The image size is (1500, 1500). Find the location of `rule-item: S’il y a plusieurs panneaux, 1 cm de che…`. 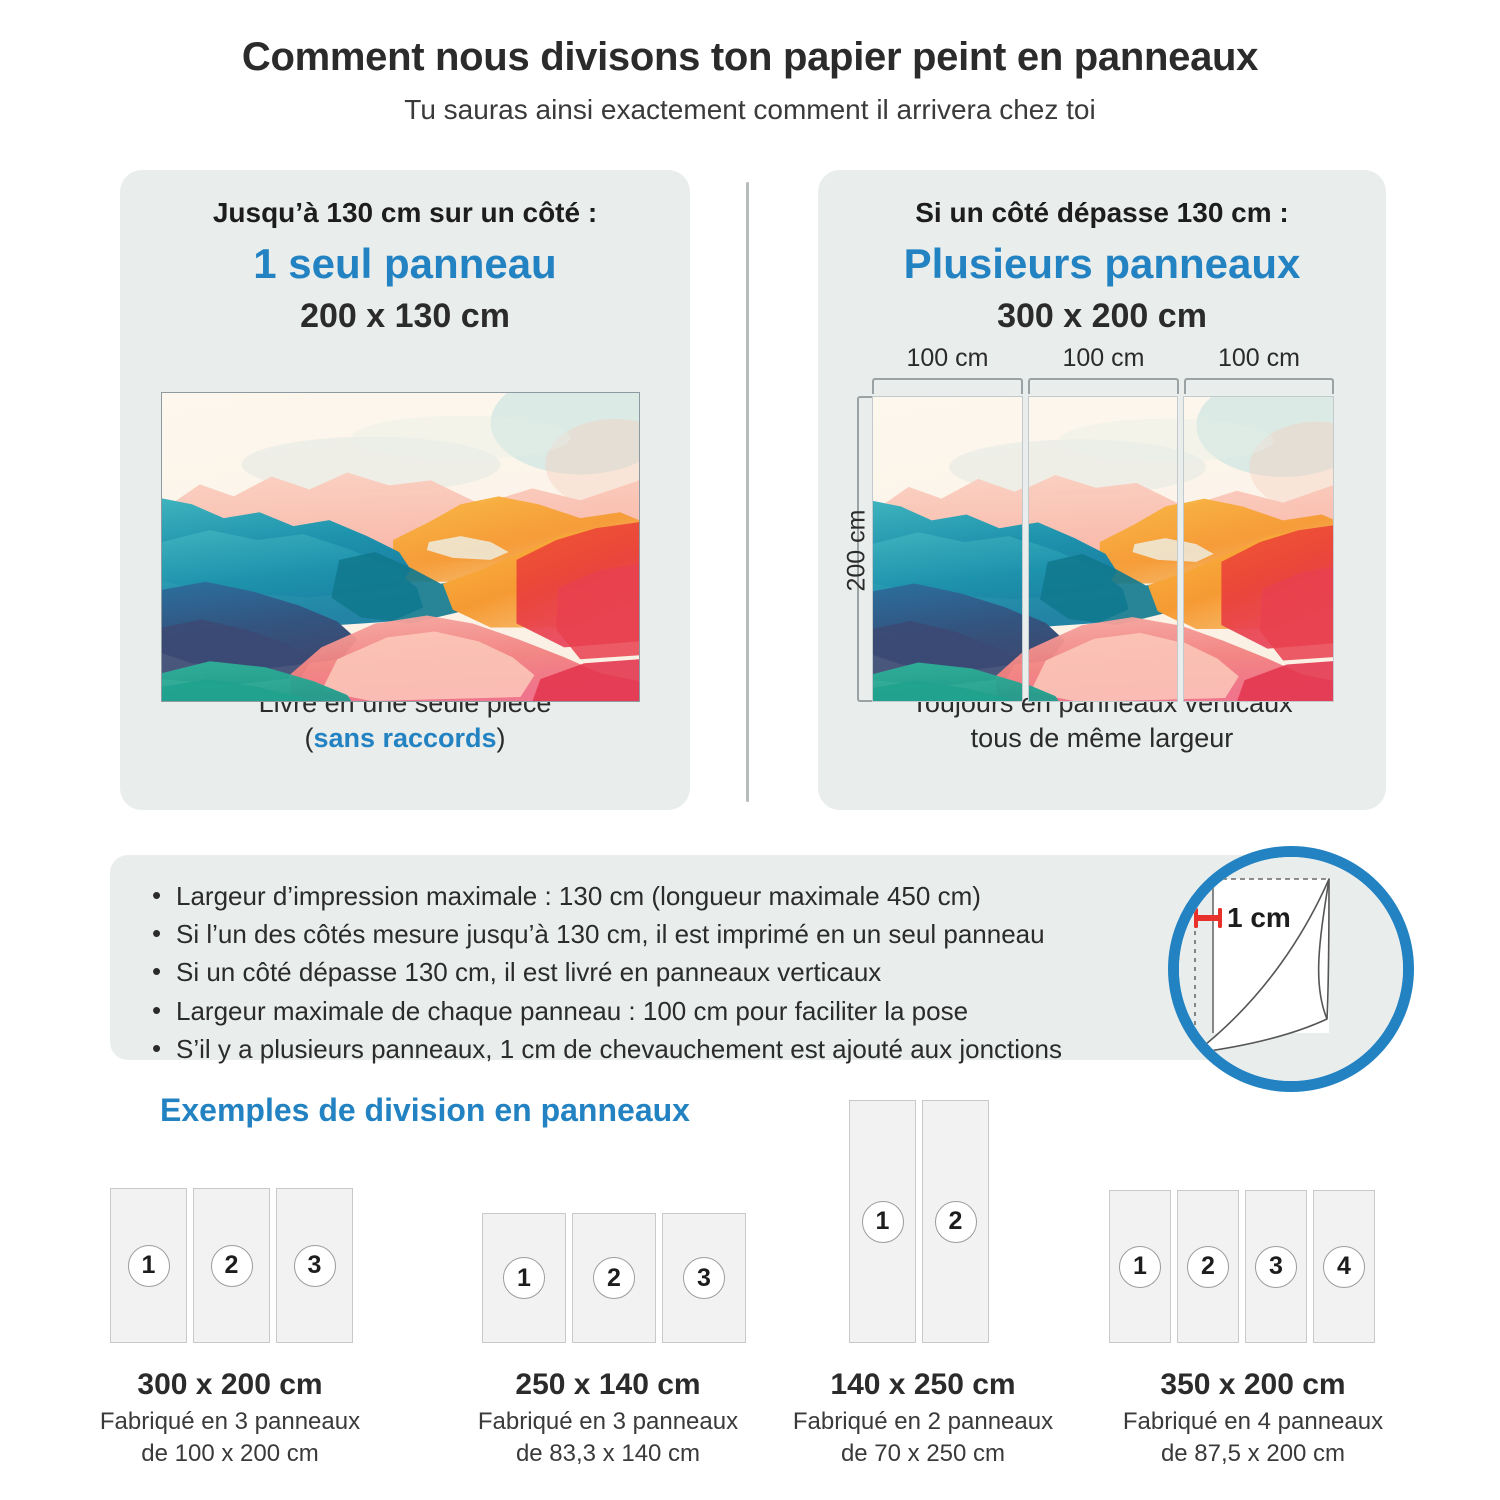

rule-item: S’il y a plusieurs panneaux, 1 cm de che… is located at coordinates (734, 1048).